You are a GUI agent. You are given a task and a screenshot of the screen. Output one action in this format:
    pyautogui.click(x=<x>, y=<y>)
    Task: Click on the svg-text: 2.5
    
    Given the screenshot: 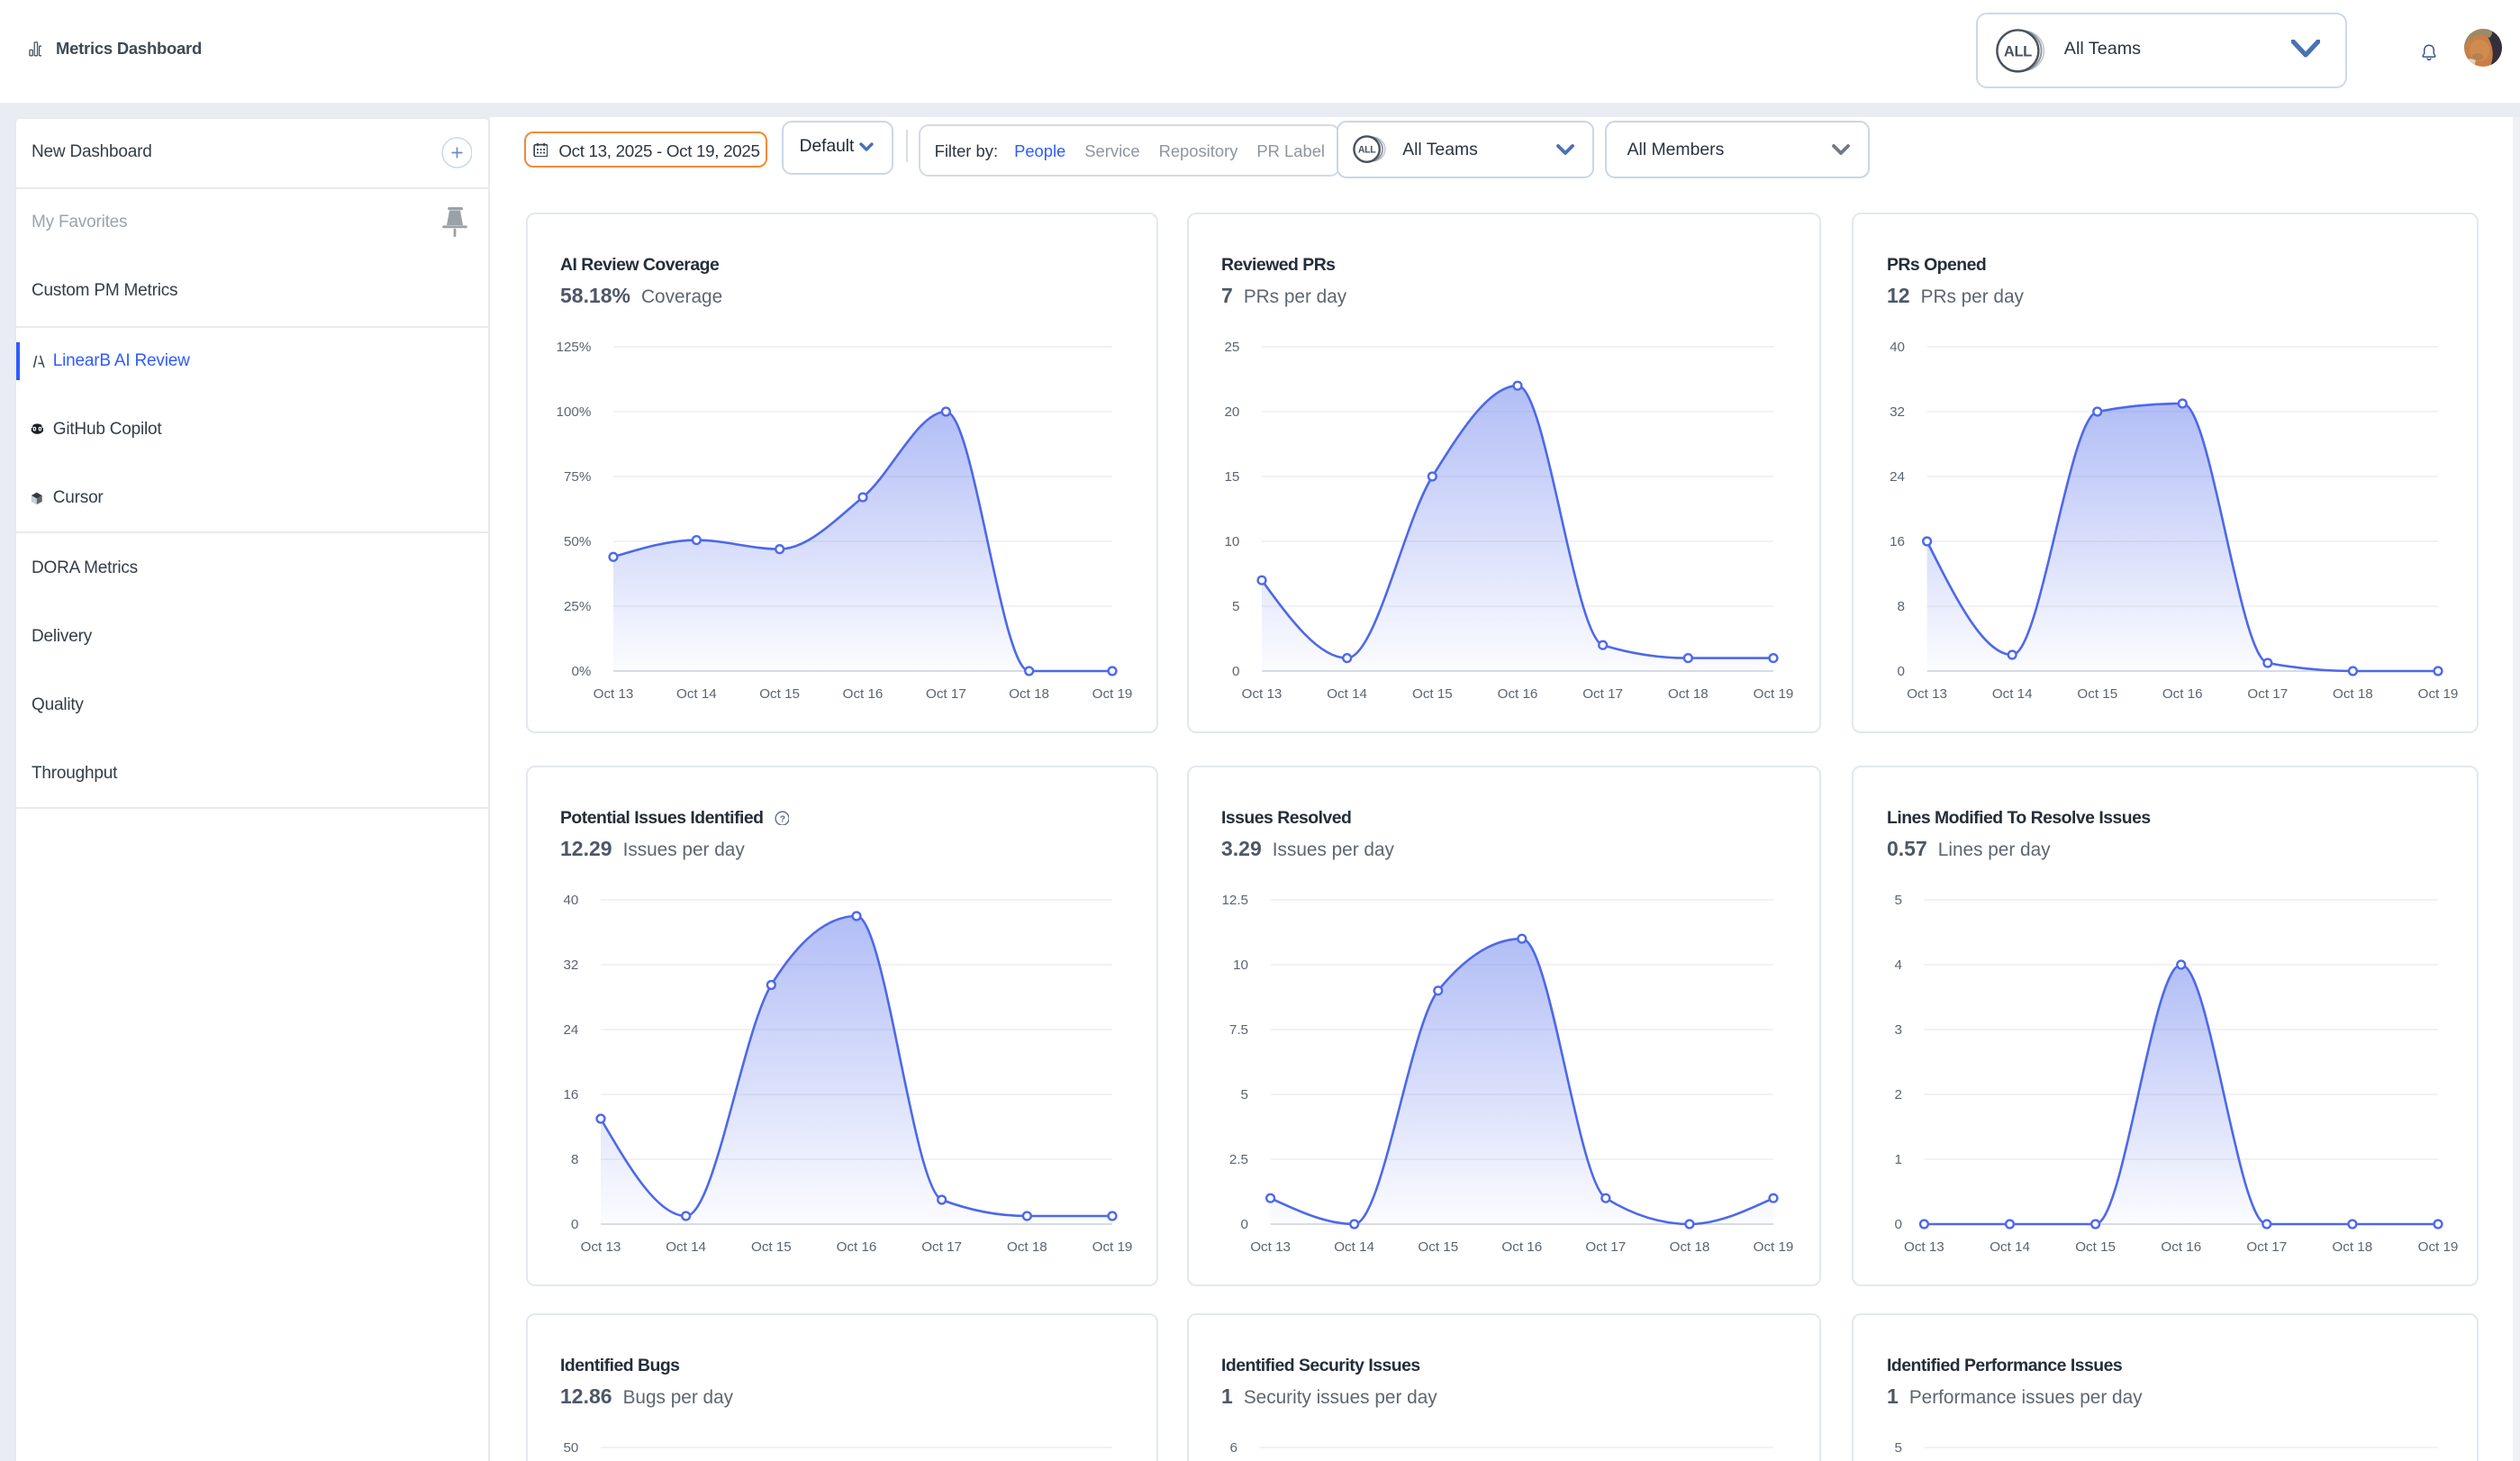 What is the action you would take?
    pyautogui.click(x=1237, y=1158)
    